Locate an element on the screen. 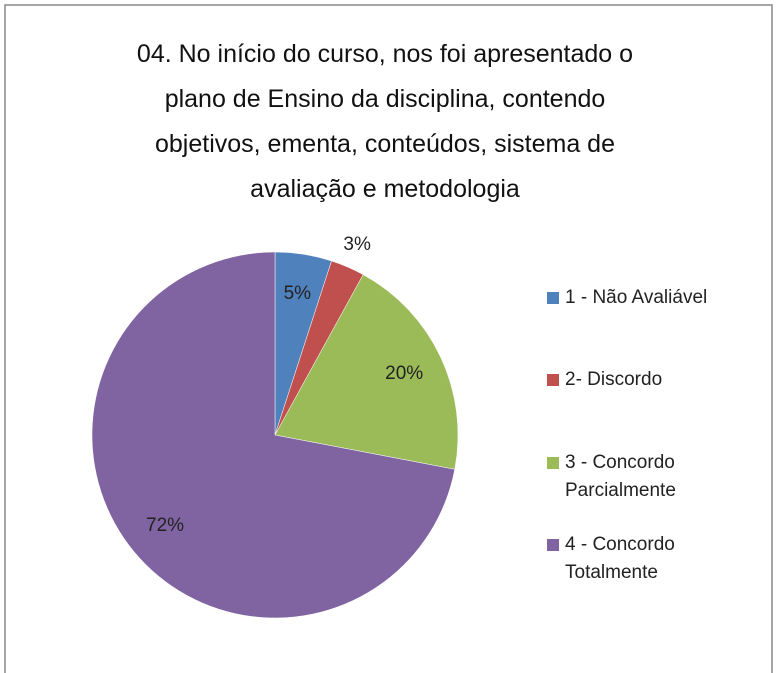 Image resolution: width=779 pixels, height=673 pixels. legend-label: 3 - Concordo Parcialmente is located at coordinates (620, 476).